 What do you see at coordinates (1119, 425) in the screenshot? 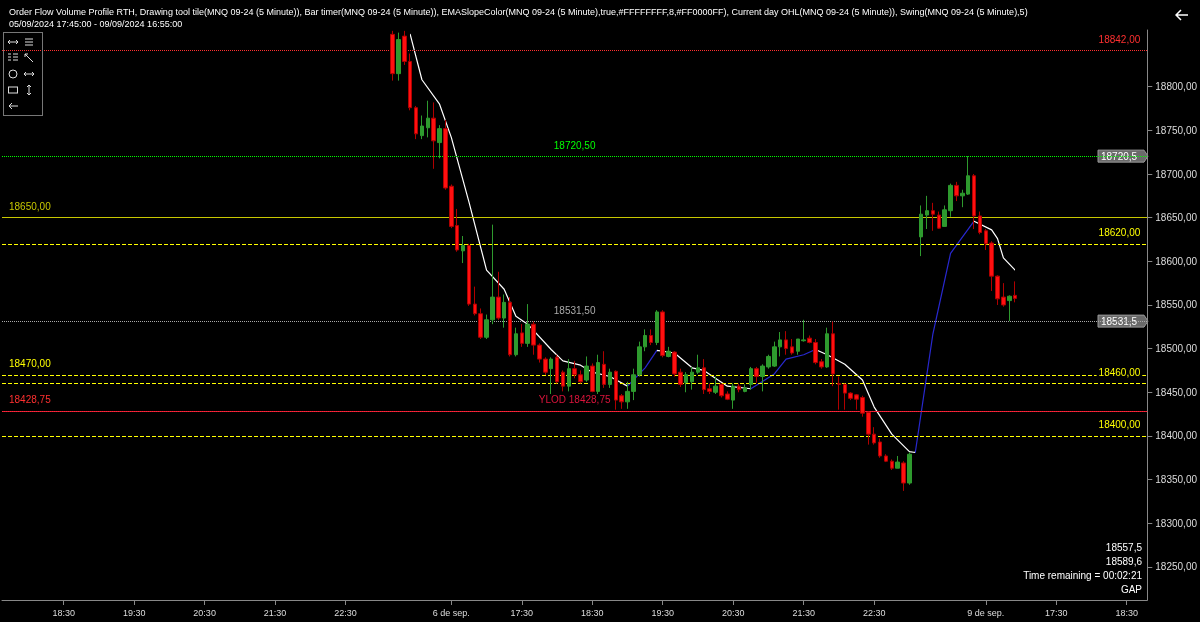
I see `ref-line-label: 18400,00` at bounding box center [1119, 425].